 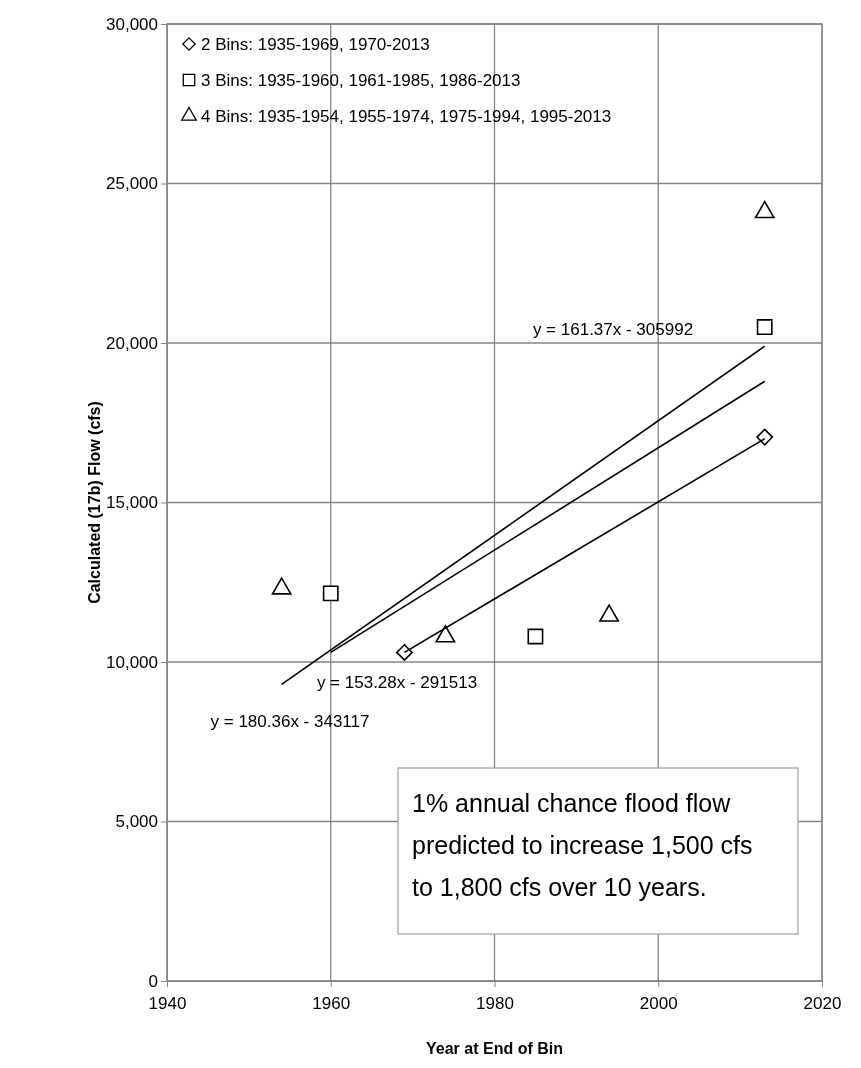 What do you see at coordinates (822, 1003) in the screenshot?
I see `x-tick-label: 2020` at bounding box center [822, 1003].